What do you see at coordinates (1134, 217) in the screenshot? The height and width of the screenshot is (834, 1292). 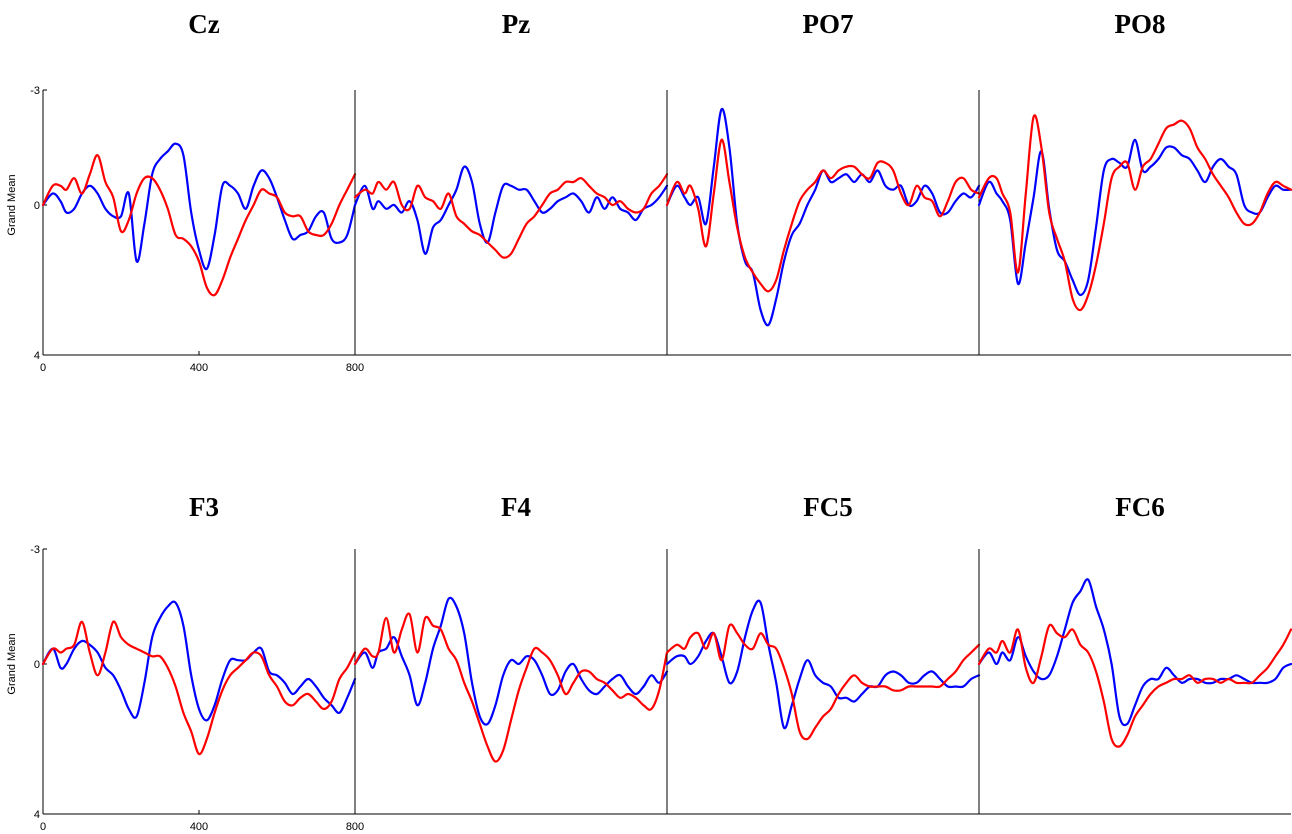 I see `blue-trace-po8` at bounding box center [1134, 217].